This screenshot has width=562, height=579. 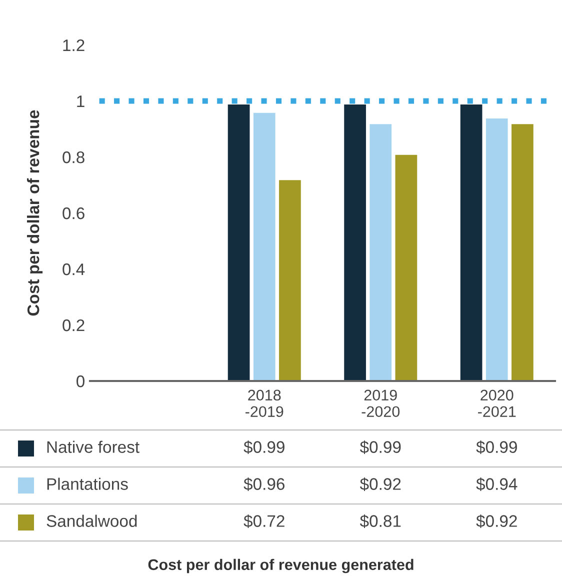 What do you see at coordinates (73, 213) in the screenshot?
I see `y-tick-label: 0.6` at bounding box center [73, 213].